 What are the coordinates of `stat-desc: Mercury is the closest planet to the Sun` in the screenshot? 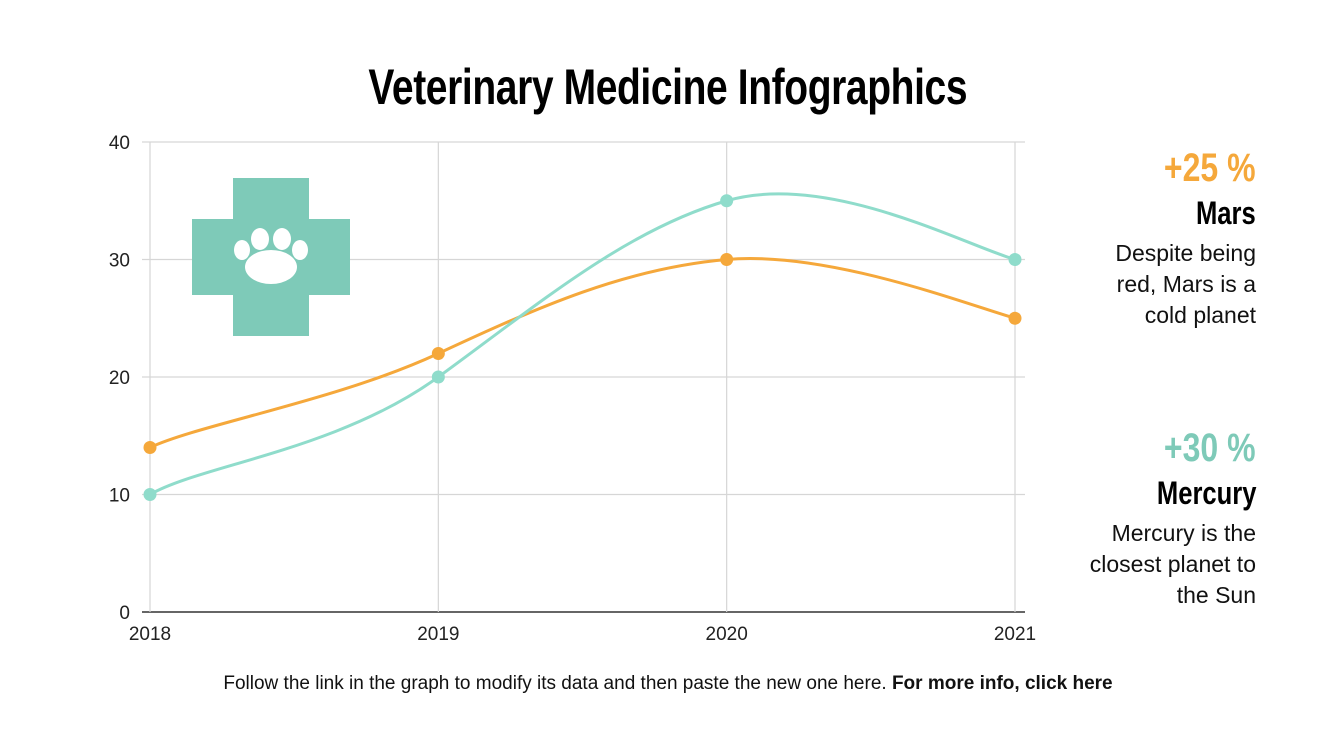 It's located at (1172, 564).